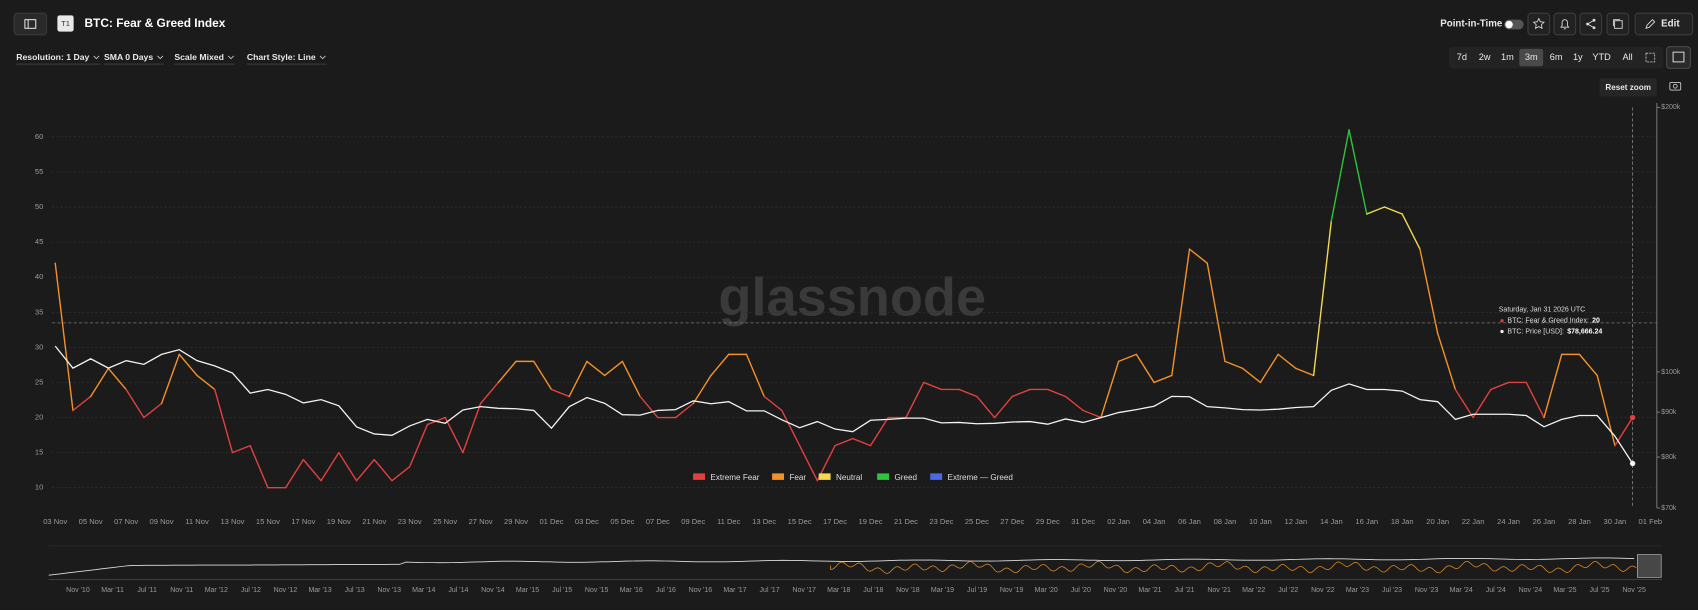 Image resolution: width=1698 pixels, height=610 pixels. Describe the element at coordinates (39, 381) in the screenshot. I see `y-tick-label: 25` at that location.